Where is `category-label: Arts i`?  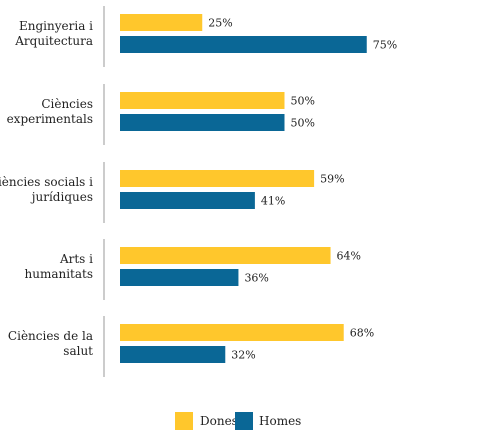
category-label: Arts i is located at coordinates (76, 259).